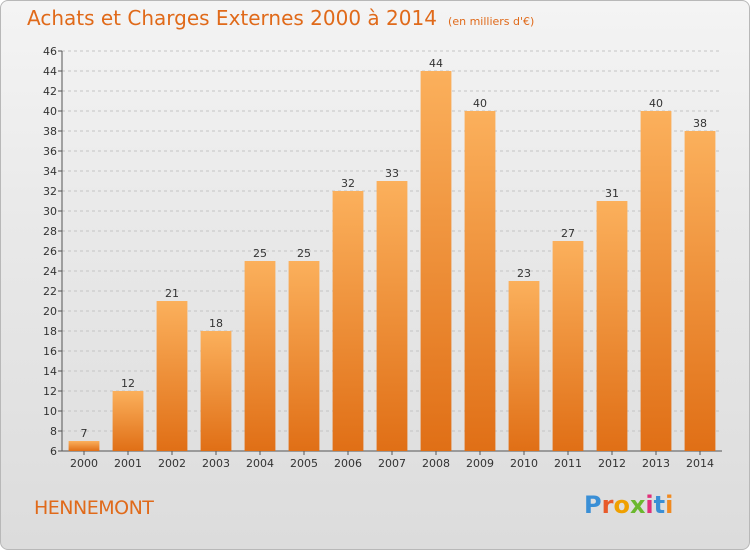 This screenshot has height=550, width=750. I want to click on chart-title-text: Achats et Charges Externes 2000 à 2014, so click(232, 18).